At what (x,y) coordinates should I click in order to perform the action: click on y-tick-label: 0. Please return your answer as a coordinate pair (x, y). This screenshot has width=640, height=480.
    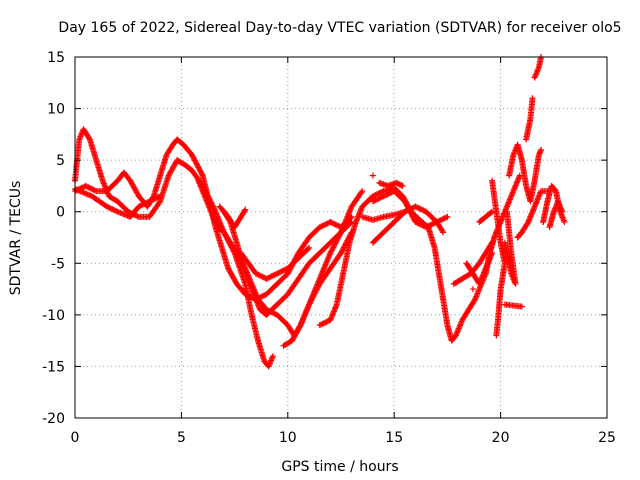
    Looking at the image, I should click on (60, 213).